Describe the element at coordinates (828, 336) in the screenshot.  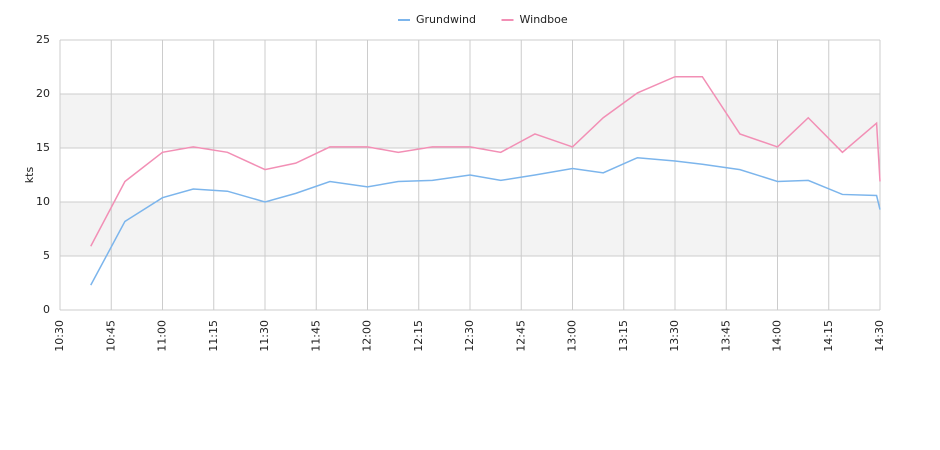
I see `x-tick-label: 14:15` at that location.